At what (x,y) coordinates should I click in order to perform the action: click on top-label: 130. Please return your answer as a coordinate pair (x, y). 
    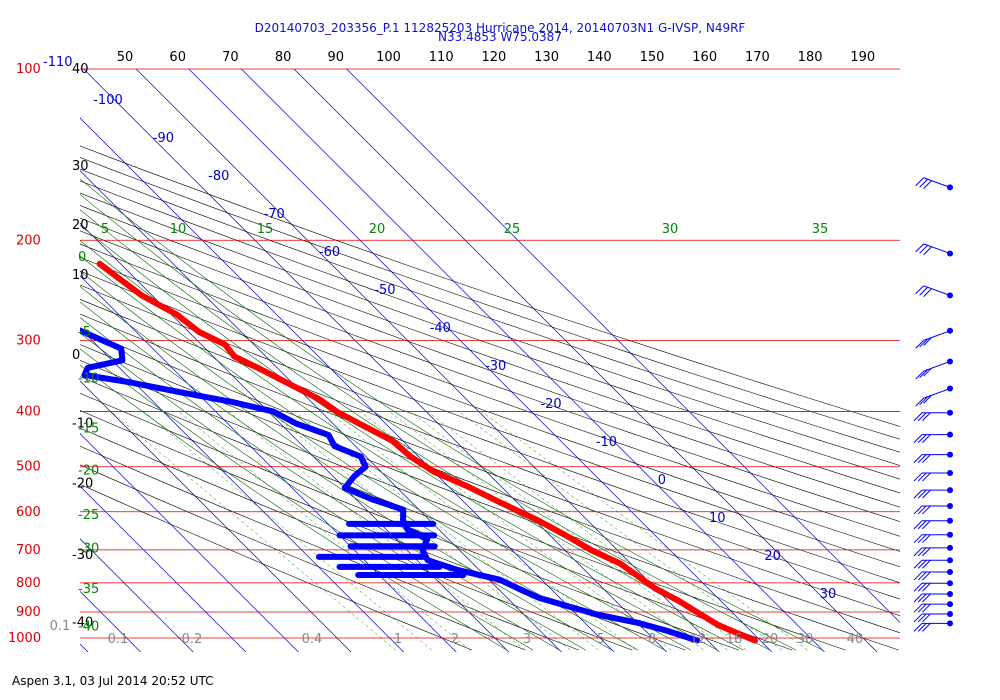
    Looking at the image, I should click on (546, 57).